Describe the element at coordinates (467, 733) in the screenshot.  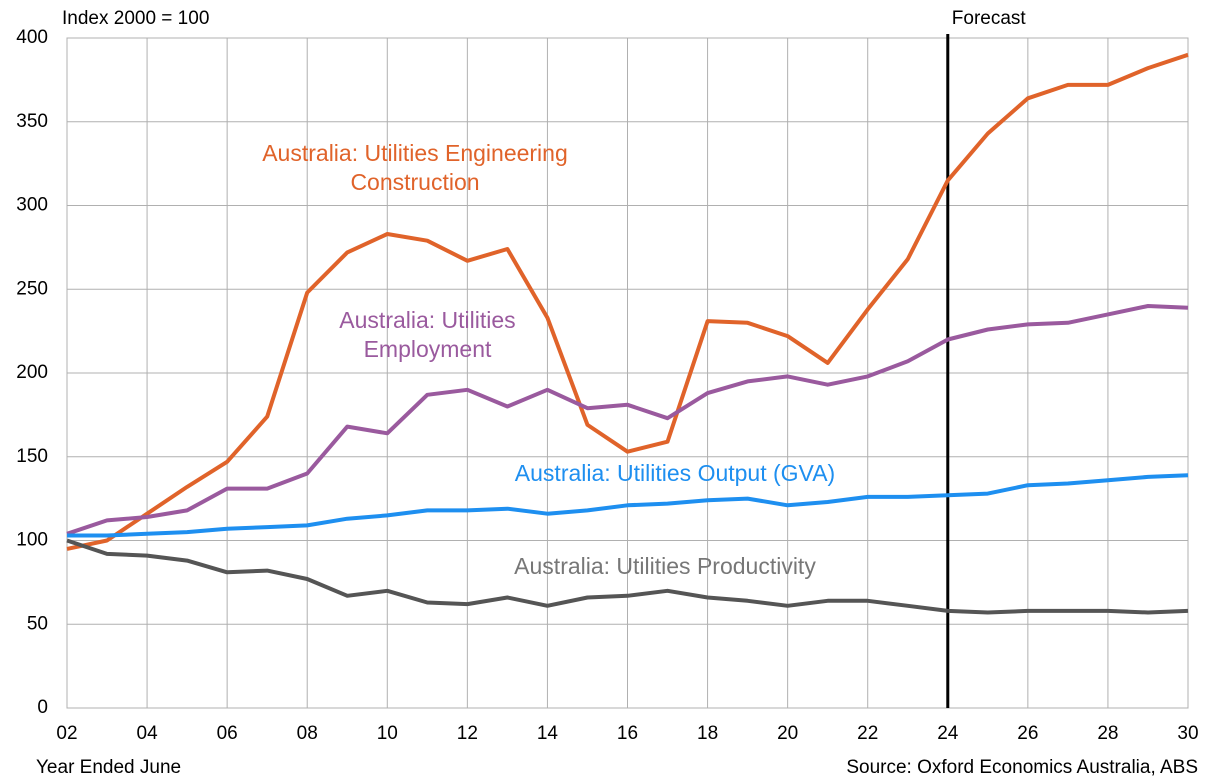
I see `x-tick-label: 12` at that location.